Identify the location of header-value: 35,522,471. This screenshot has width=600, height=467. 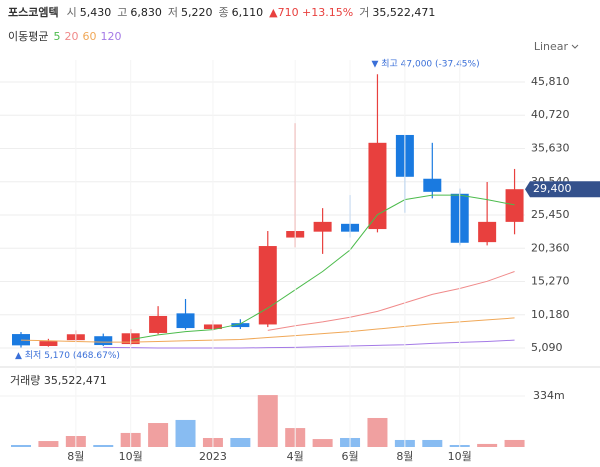
(403, 12).